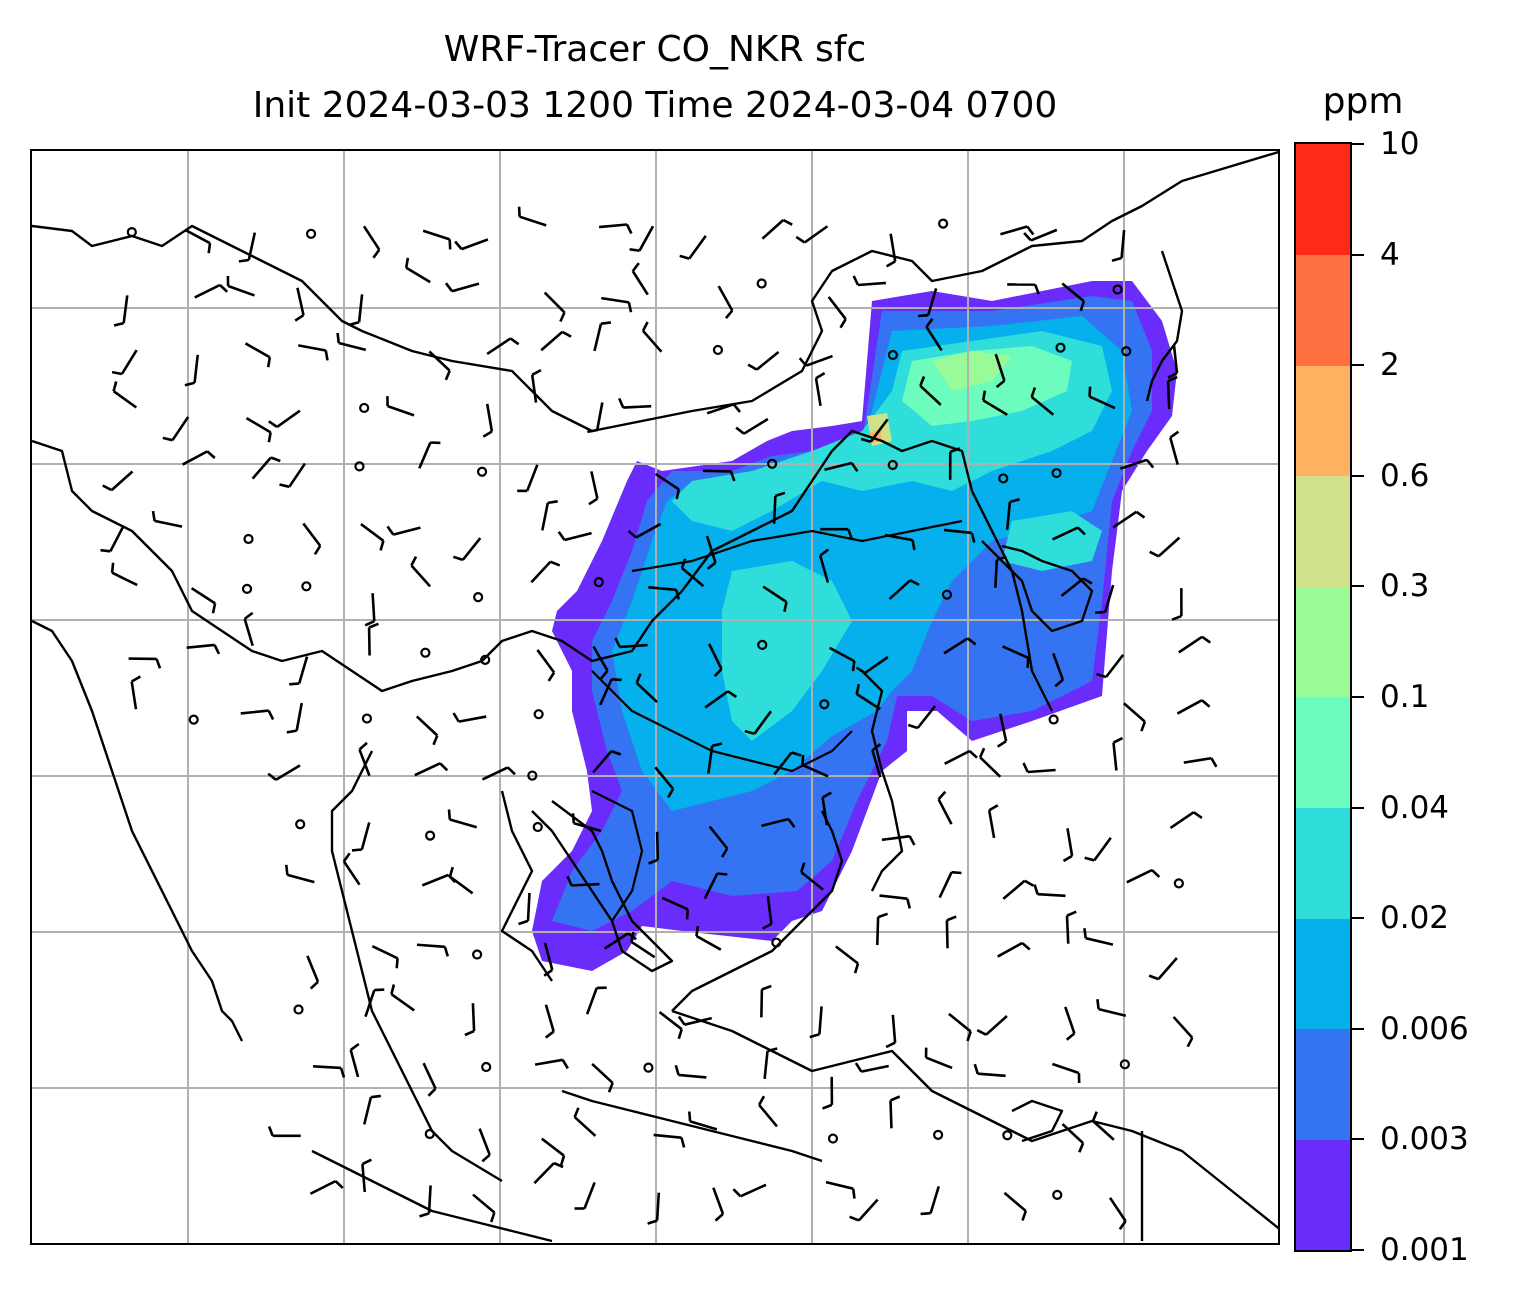  What do you see at coordinates (1405, 586) in the screenshot?
I see `colorbar-tick-label: 0.3` at bounding box center [1405, 586].